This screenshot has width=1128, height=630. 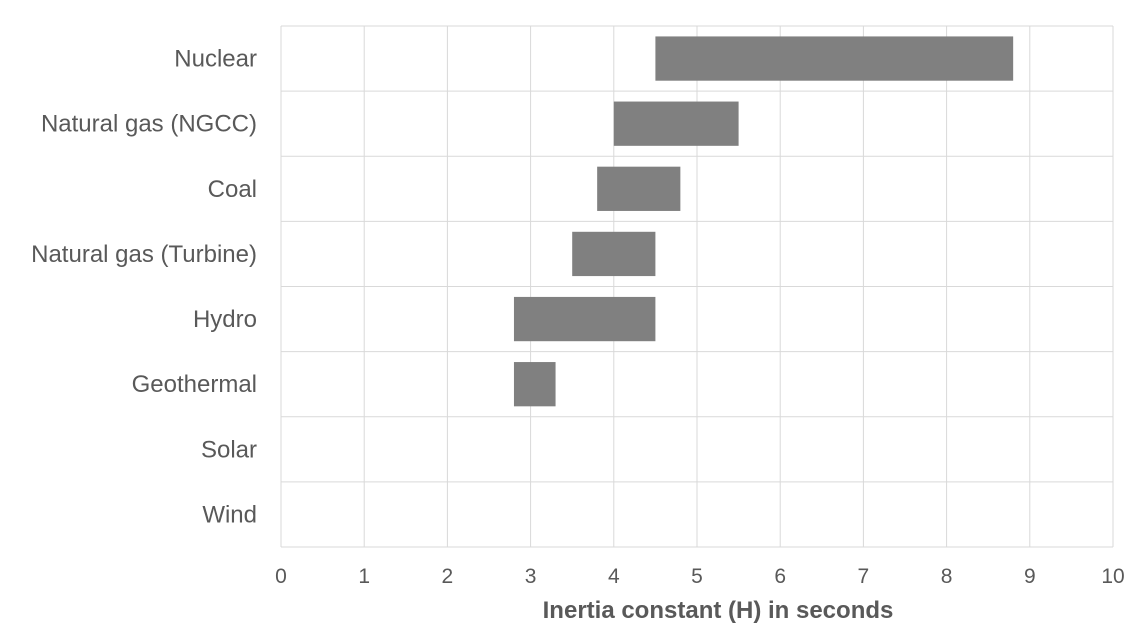 I want to click on category-label: Wind, so click(x=229, y=514).